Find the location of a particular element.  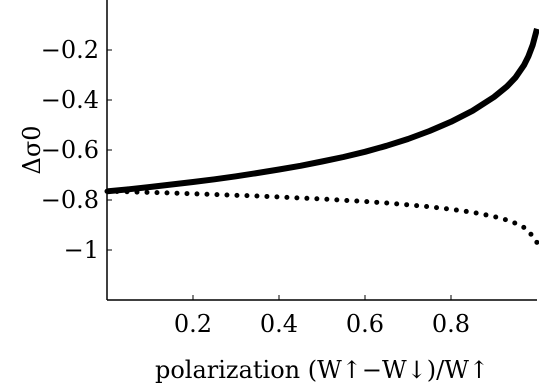

x-axis-ticks: 0.2 0.4 0.6 0.8 is located at coordinates (322, 316).